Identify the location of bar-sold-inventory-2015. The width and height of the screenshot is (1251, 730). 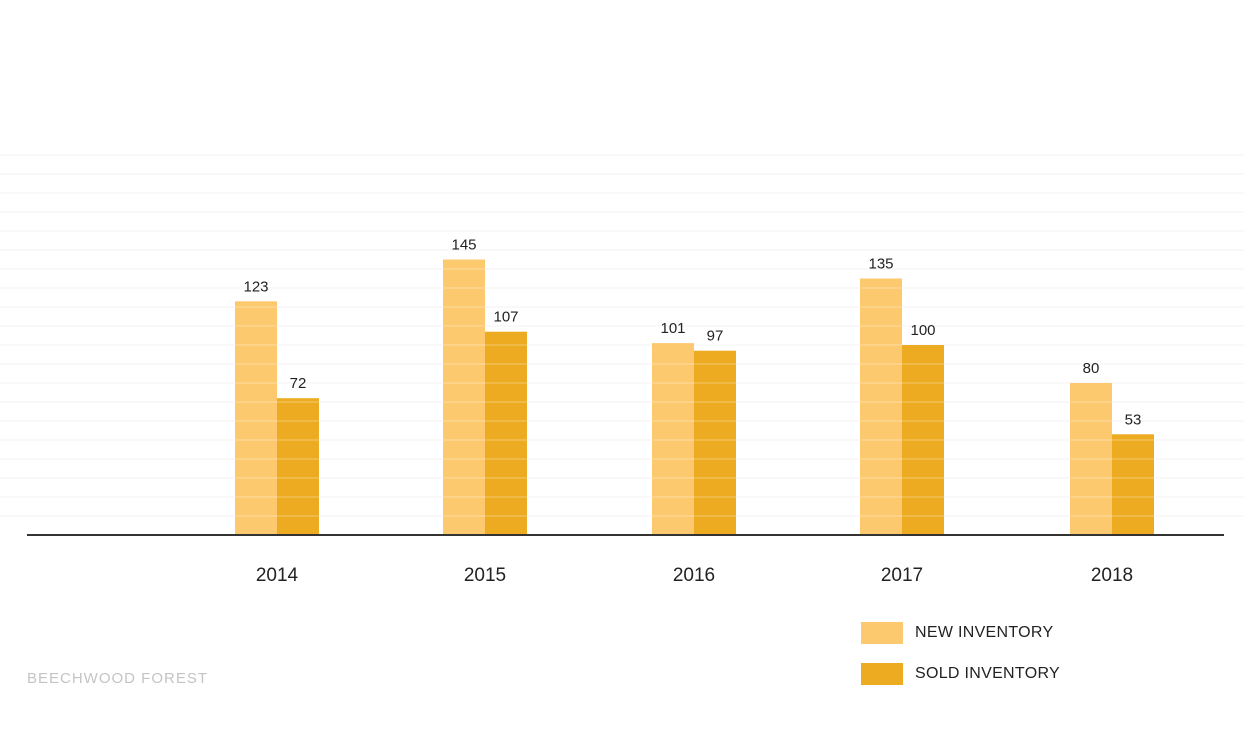
(506, 433).